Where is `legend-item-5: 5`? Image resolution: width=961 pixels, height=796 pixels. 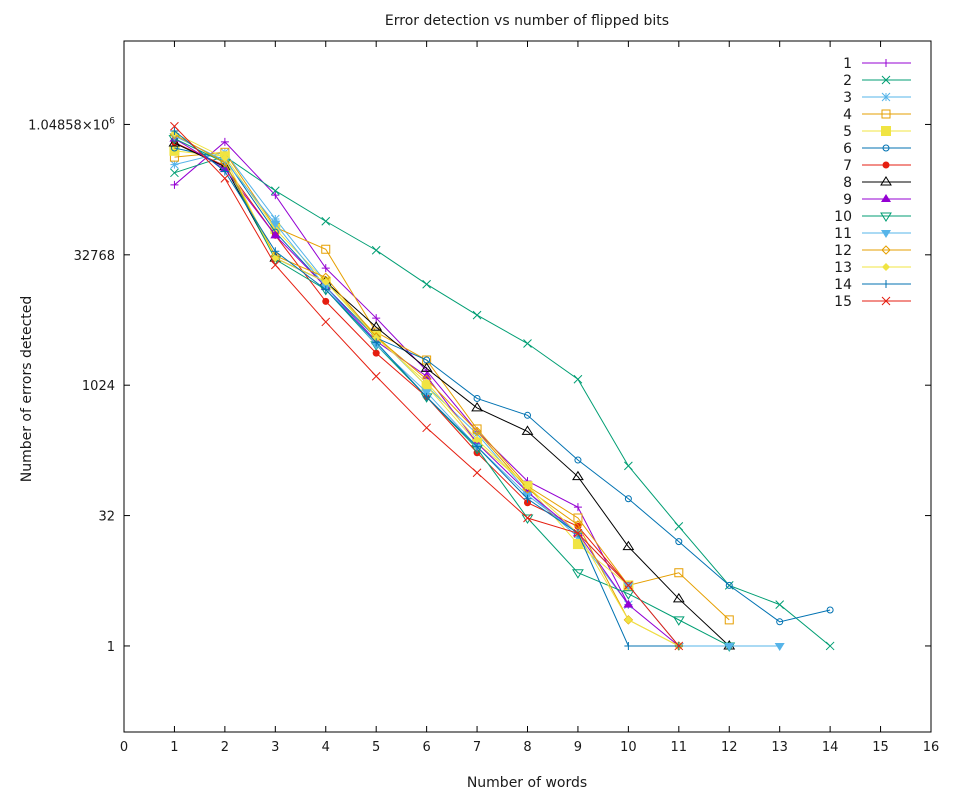
legend-item-5: 5 is located at coordinates (877, 132).